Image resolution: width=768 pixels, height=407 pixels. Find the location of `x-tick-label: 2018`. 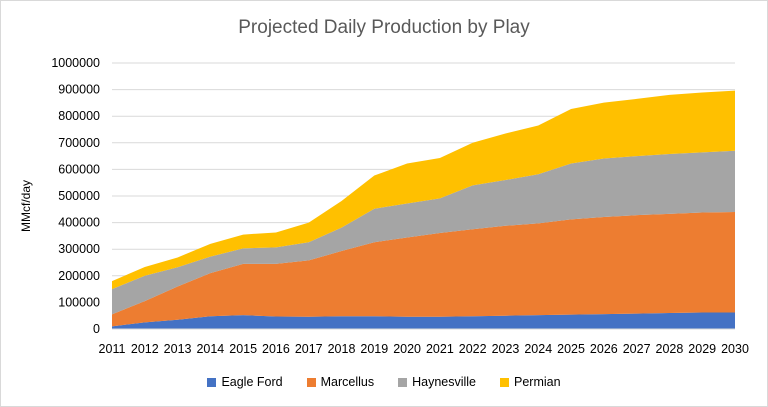

x-tick-label: 2018 is located at coordinates (342, 349).